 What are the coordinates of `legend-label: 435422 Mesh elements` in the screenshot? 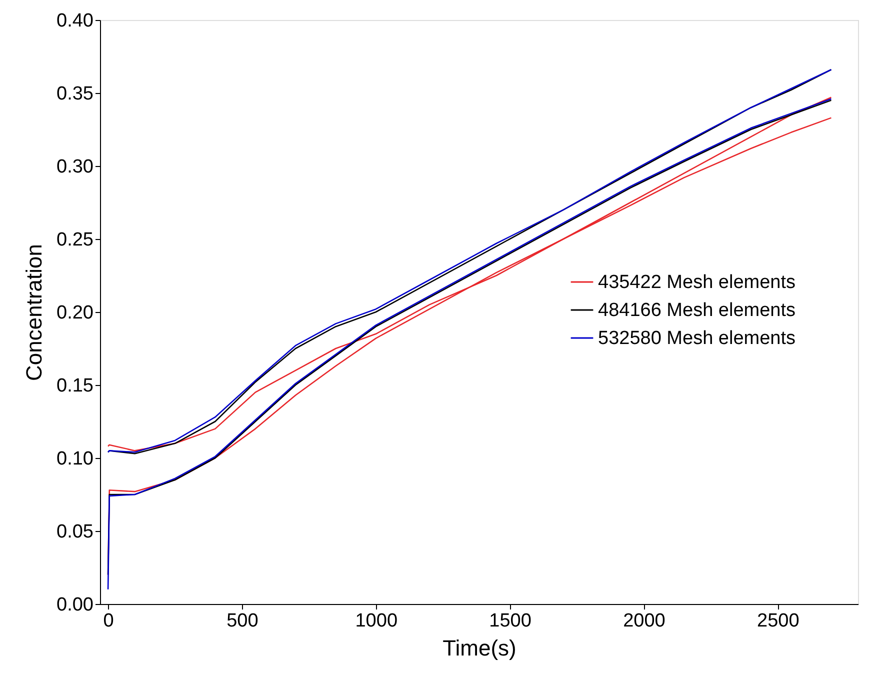 It's located at (697, 282).